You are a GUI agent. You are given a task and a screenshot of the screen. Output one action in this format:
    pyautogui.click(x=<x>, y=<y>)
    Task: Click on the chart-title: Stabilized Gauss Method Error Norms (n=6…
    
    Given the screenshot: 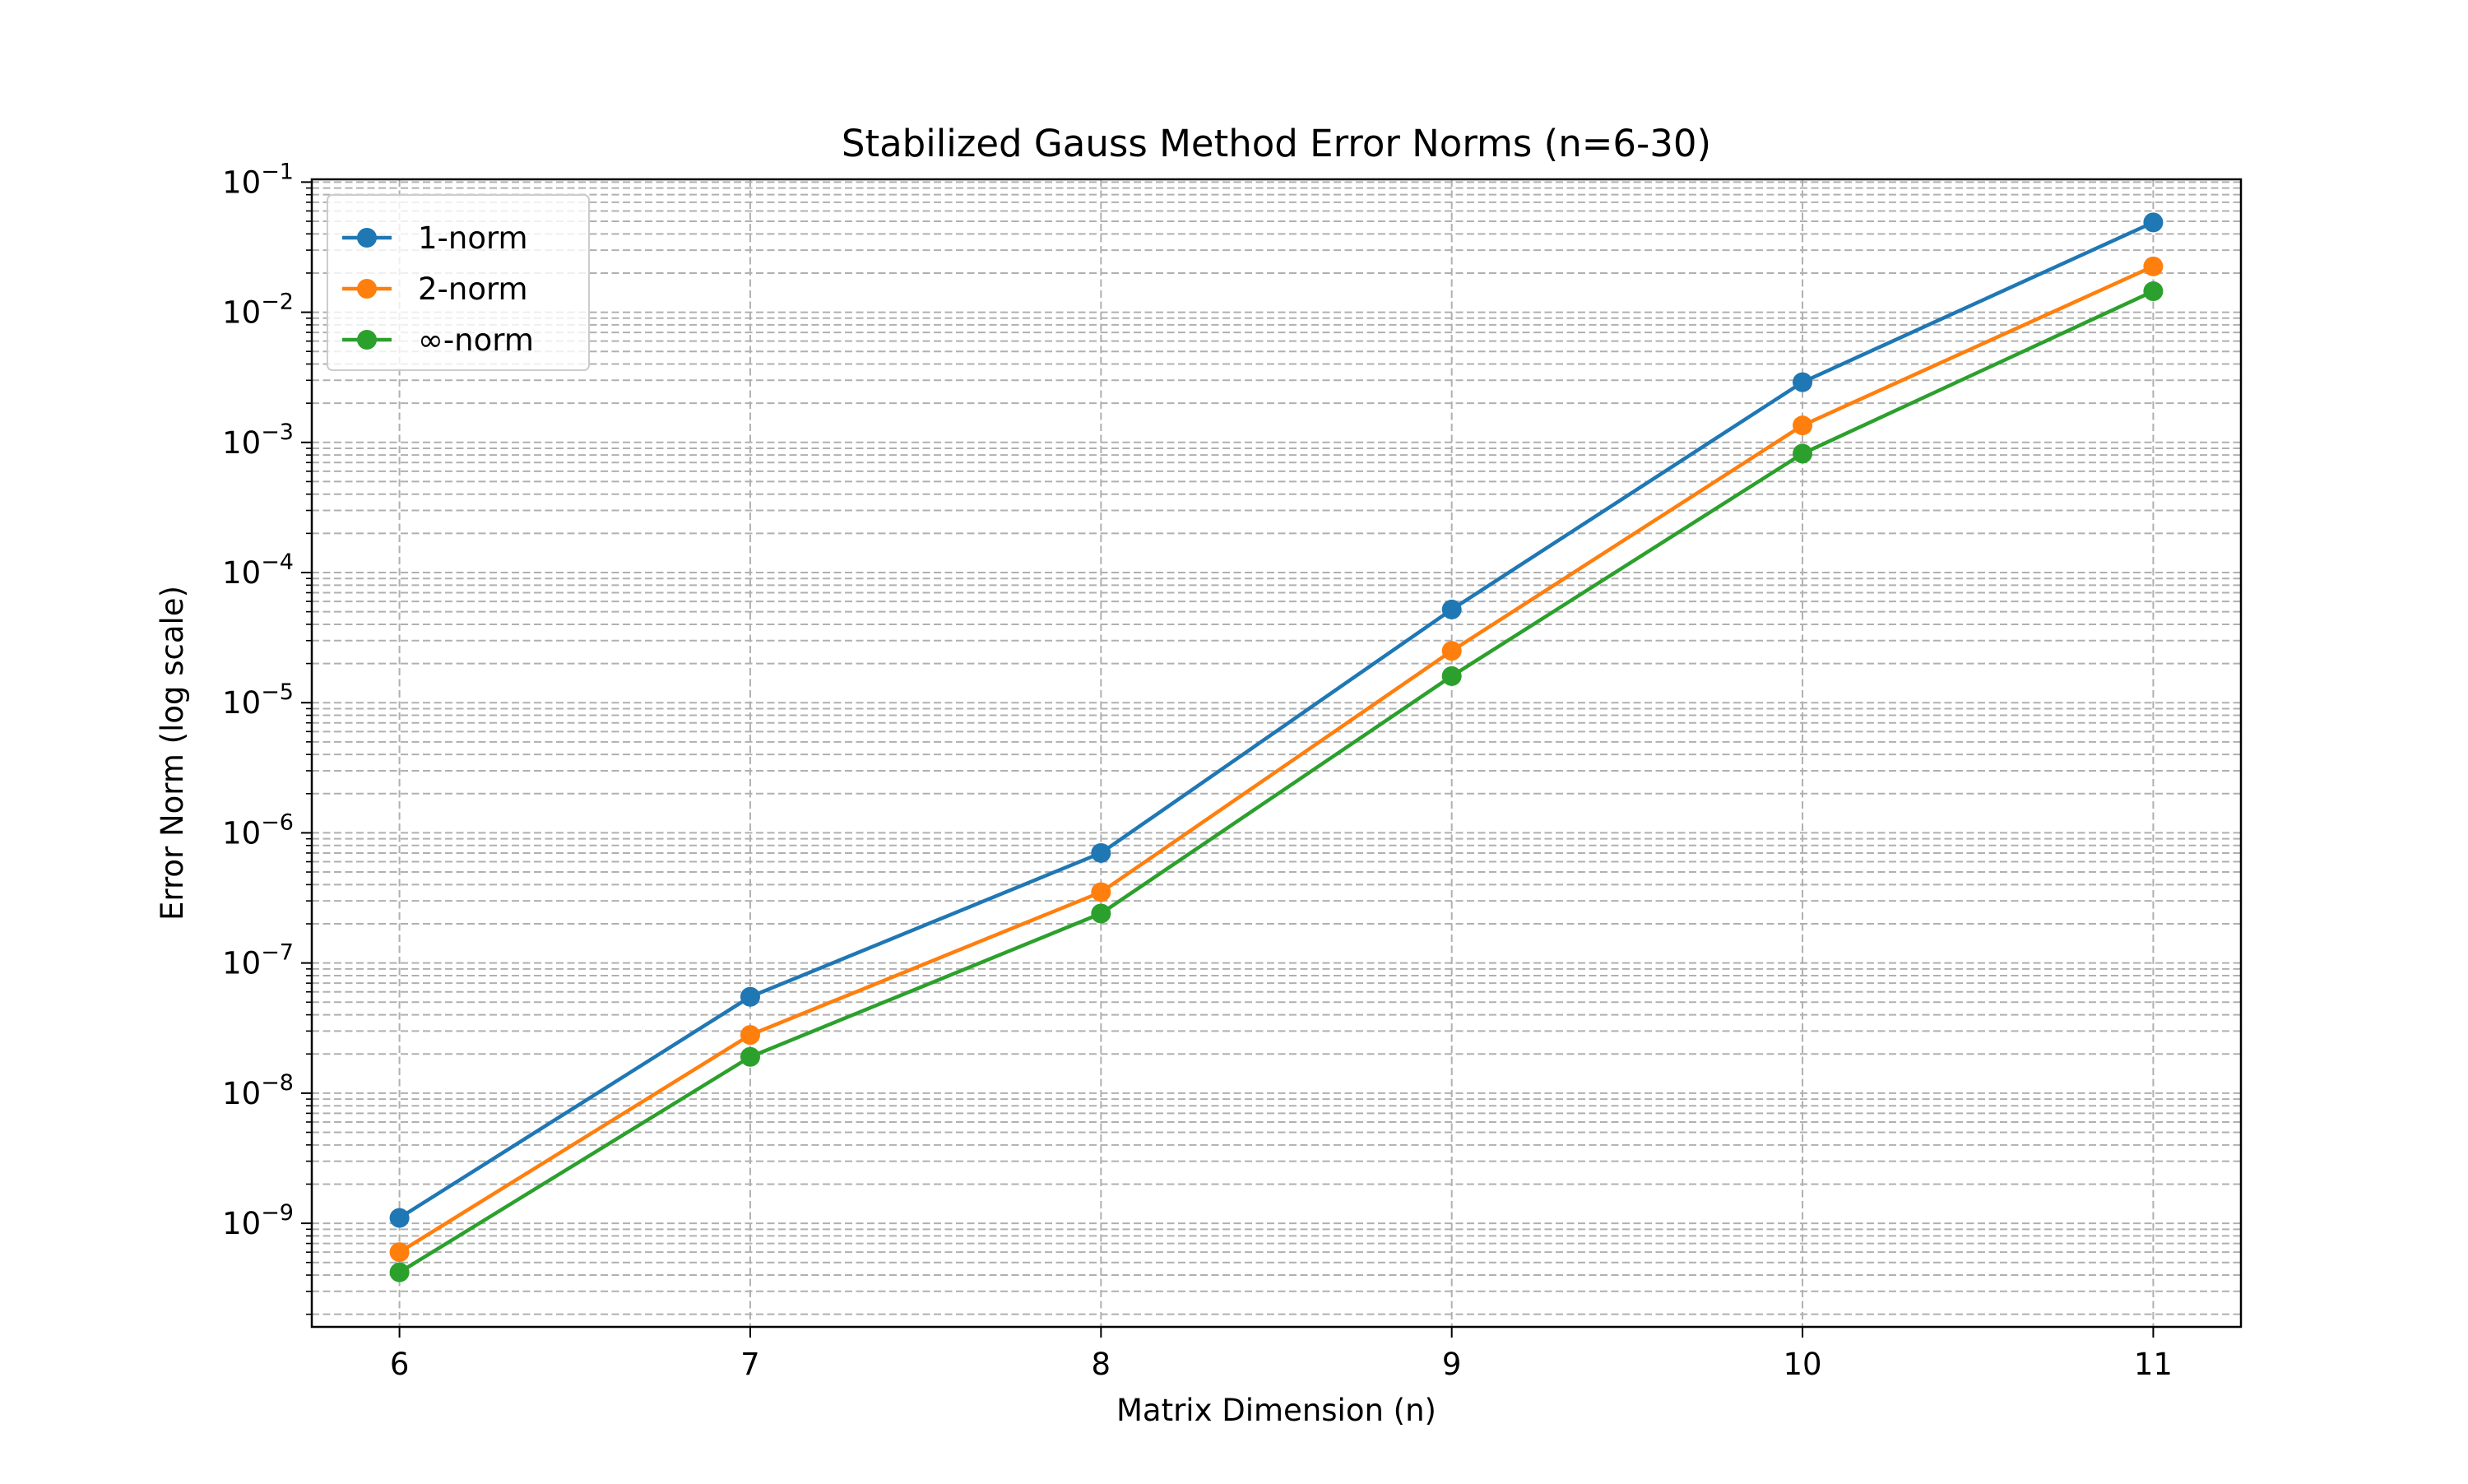 What is the action you would take?
    pyautogui.click(x=1276, y=143)
    